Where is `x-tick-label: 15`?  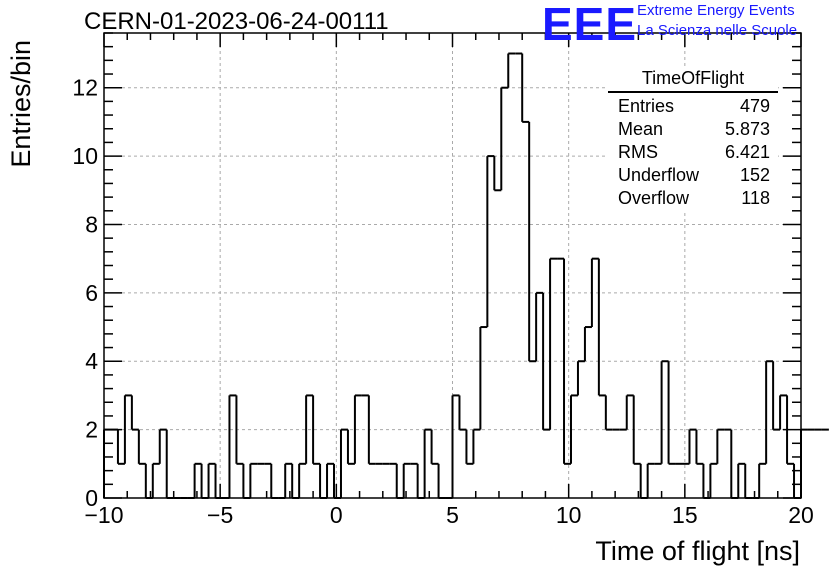 x-tick-label: 15 is located at coordinates (685, 515).